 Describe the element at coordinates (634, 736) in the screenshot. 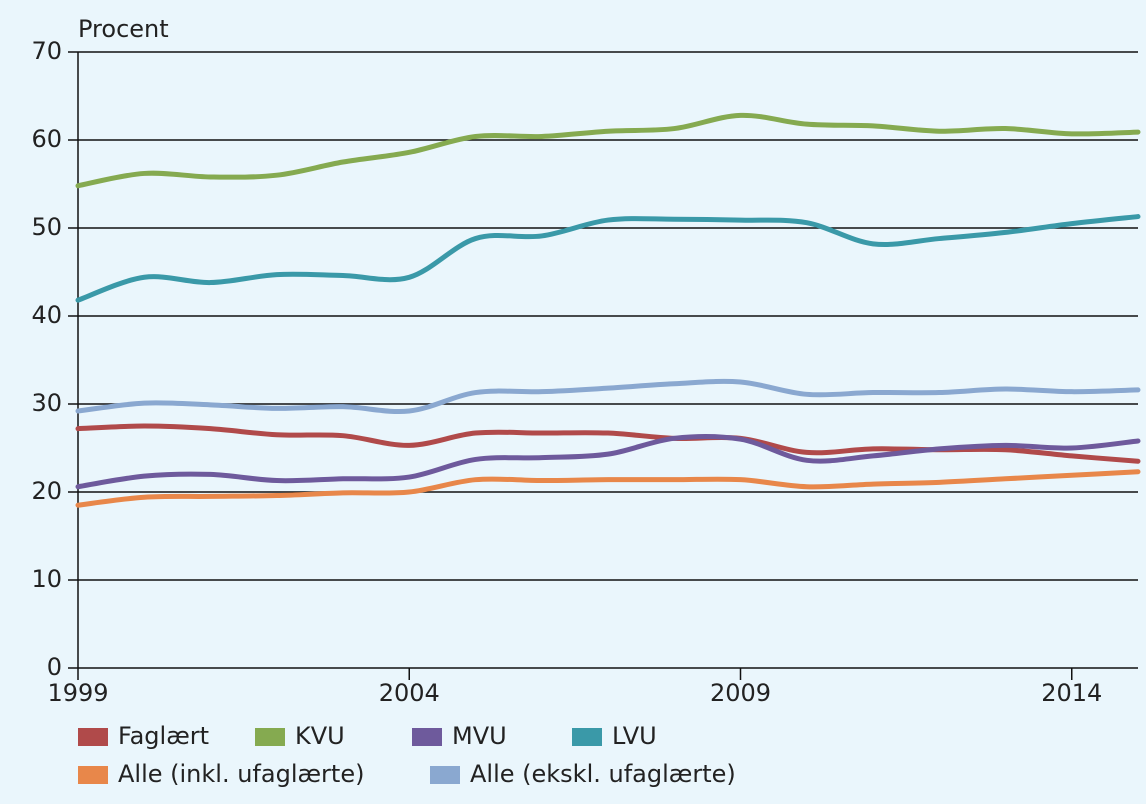

I see `legend-label: LVU` at that location.